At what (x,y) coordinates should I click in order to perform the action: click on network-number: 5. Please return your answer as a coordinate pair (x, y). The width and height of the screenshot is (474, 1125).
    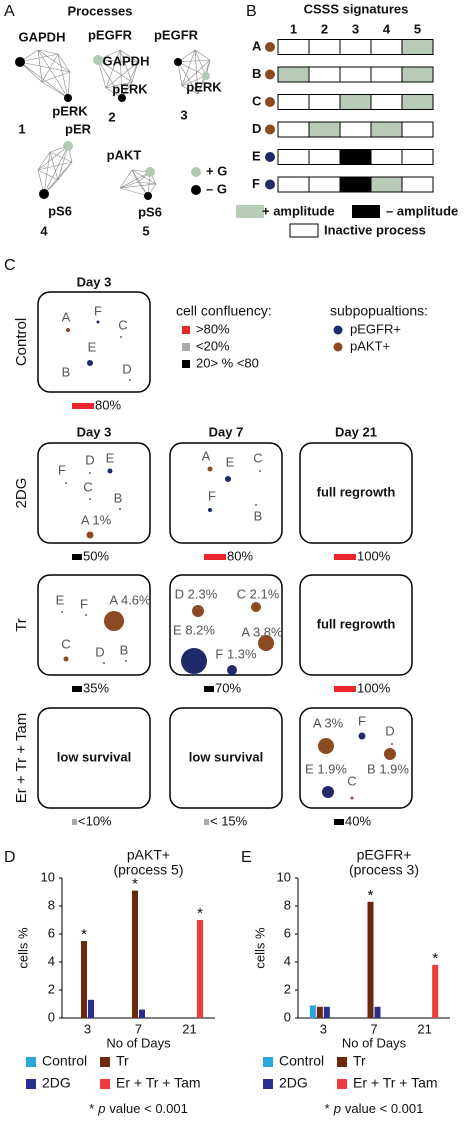
    Looking at the image, I should click on (145, 230).